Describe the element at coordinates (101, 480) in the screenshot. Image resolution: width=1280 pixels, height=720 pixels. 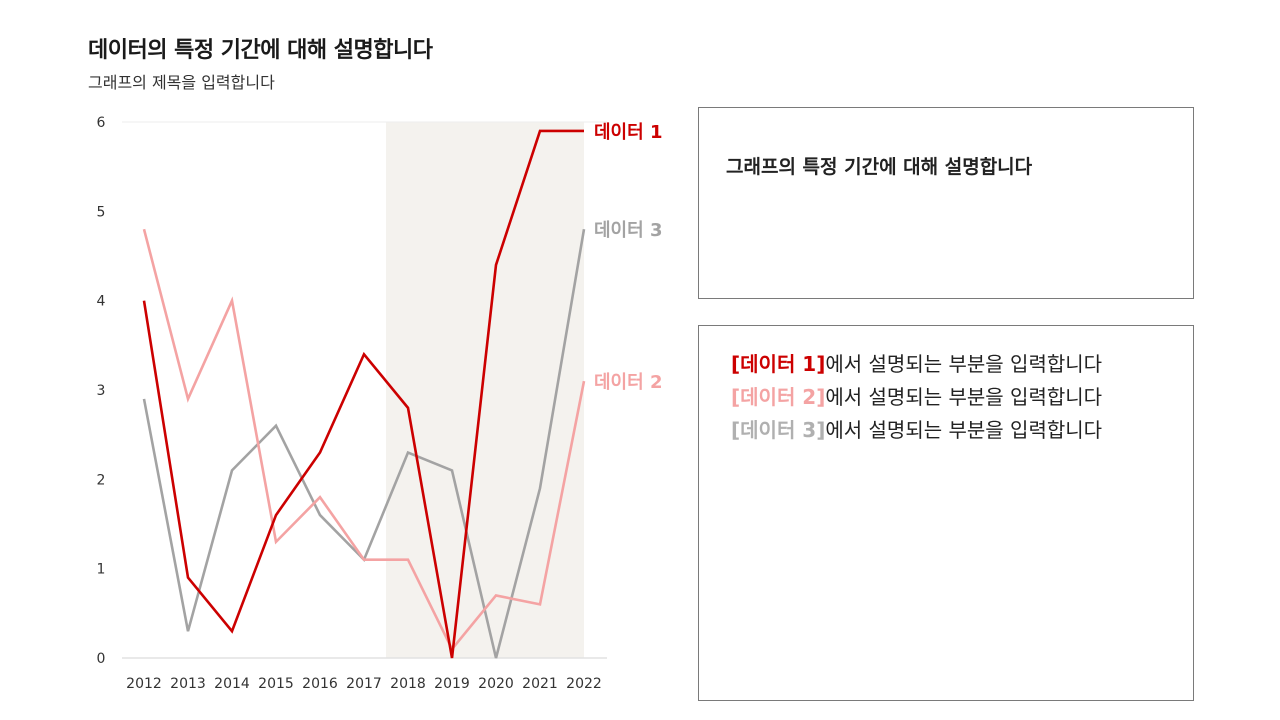
I see `y-tick-label-2: 2` at that location.